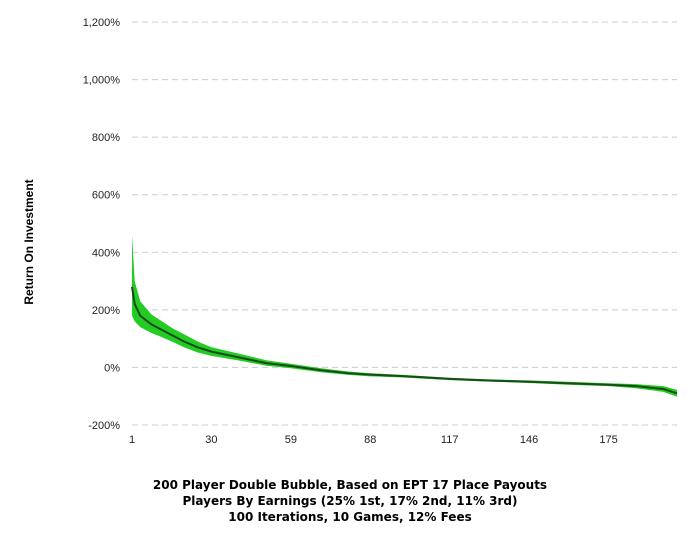 This screenshot has height=537, width=700. What do you see at coordinates (102, 81) in the screenshot?
I see `y-tick-label: 1,000%` at bounding box center [102, 81].